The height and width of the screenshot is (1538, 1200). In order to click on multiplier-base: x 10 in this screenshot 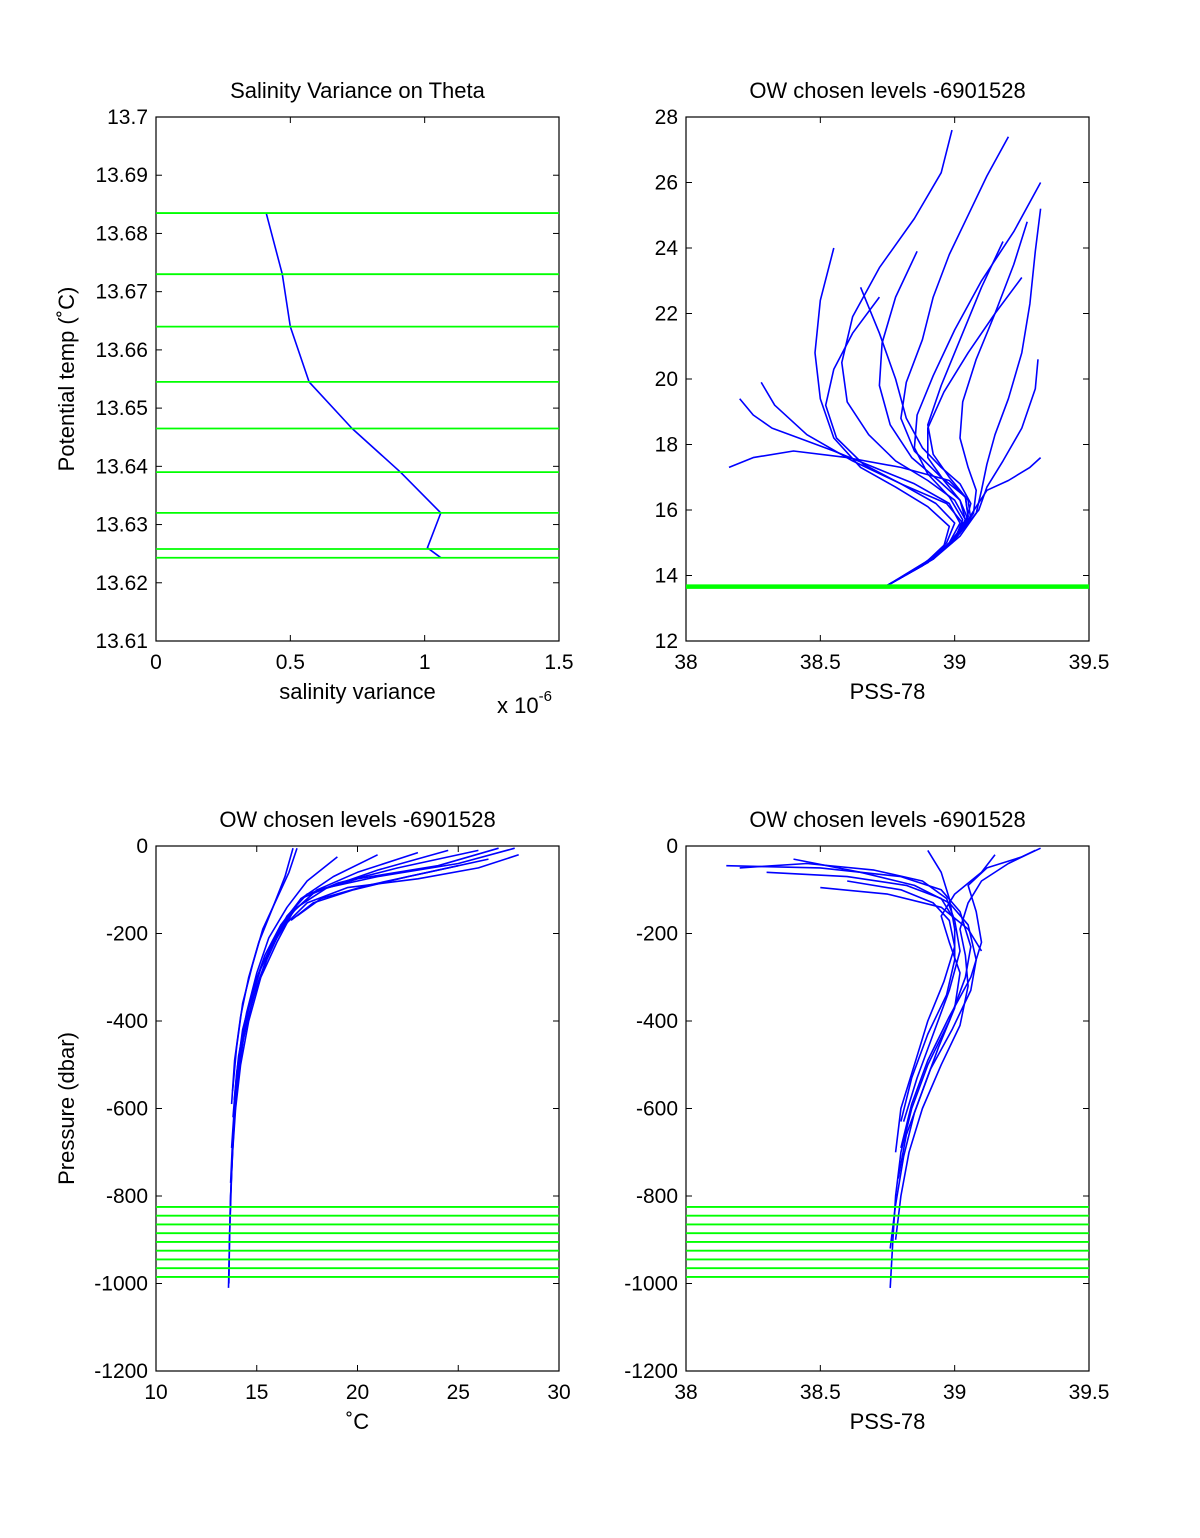, I will do `click(518, 705)`.